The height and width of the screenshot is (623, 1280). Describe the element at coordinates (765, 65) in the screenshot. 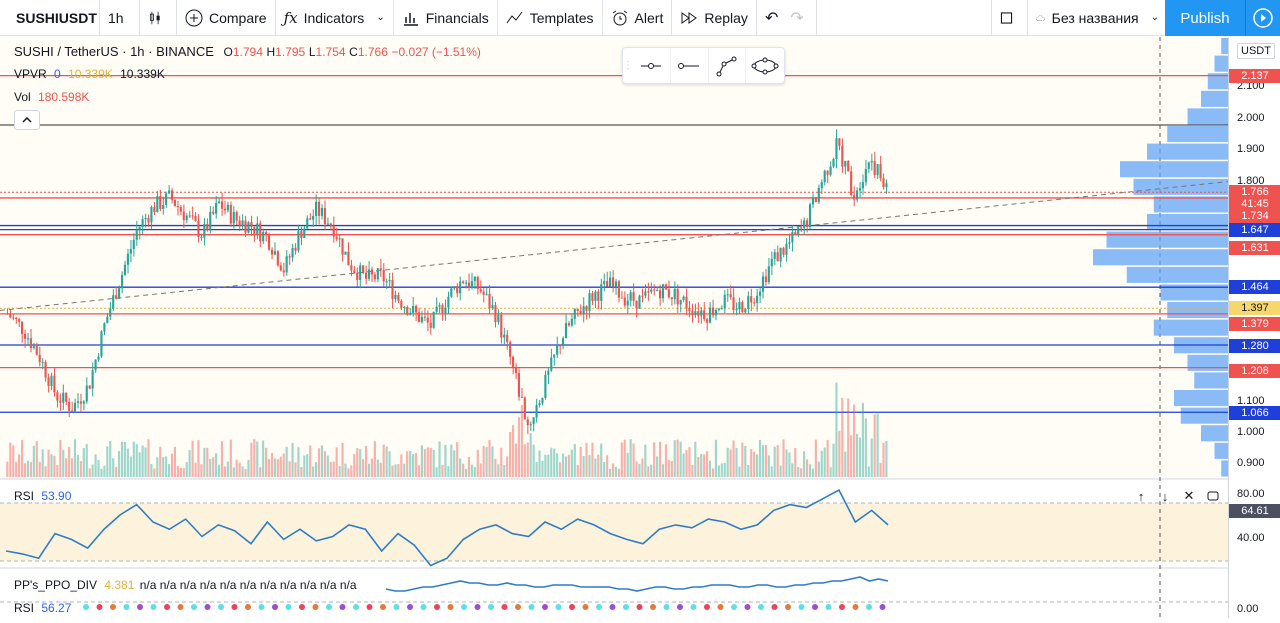

I see `ellipse-button` at that location.